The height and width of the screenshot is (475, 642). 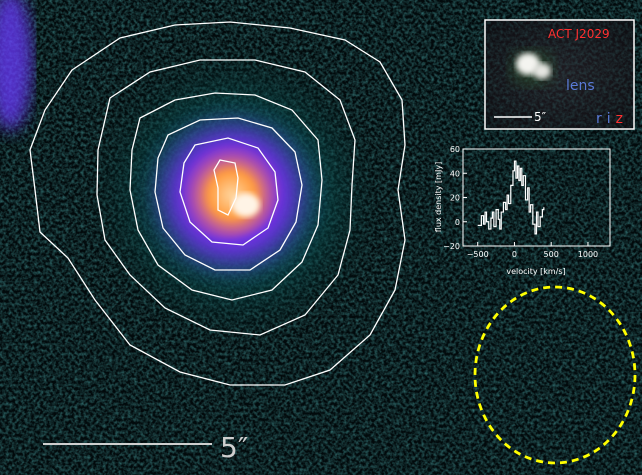 I want to click on spectrum-line, so click(x=511, y=197).